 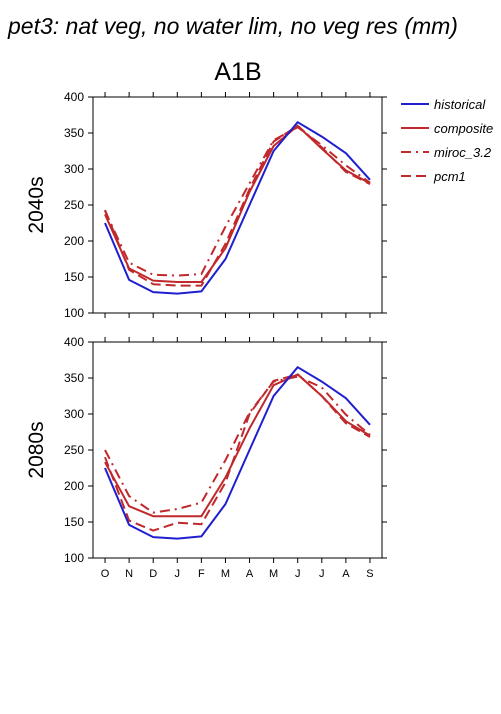 I want to click on legend-label: composite, so click(x=463, y=128).